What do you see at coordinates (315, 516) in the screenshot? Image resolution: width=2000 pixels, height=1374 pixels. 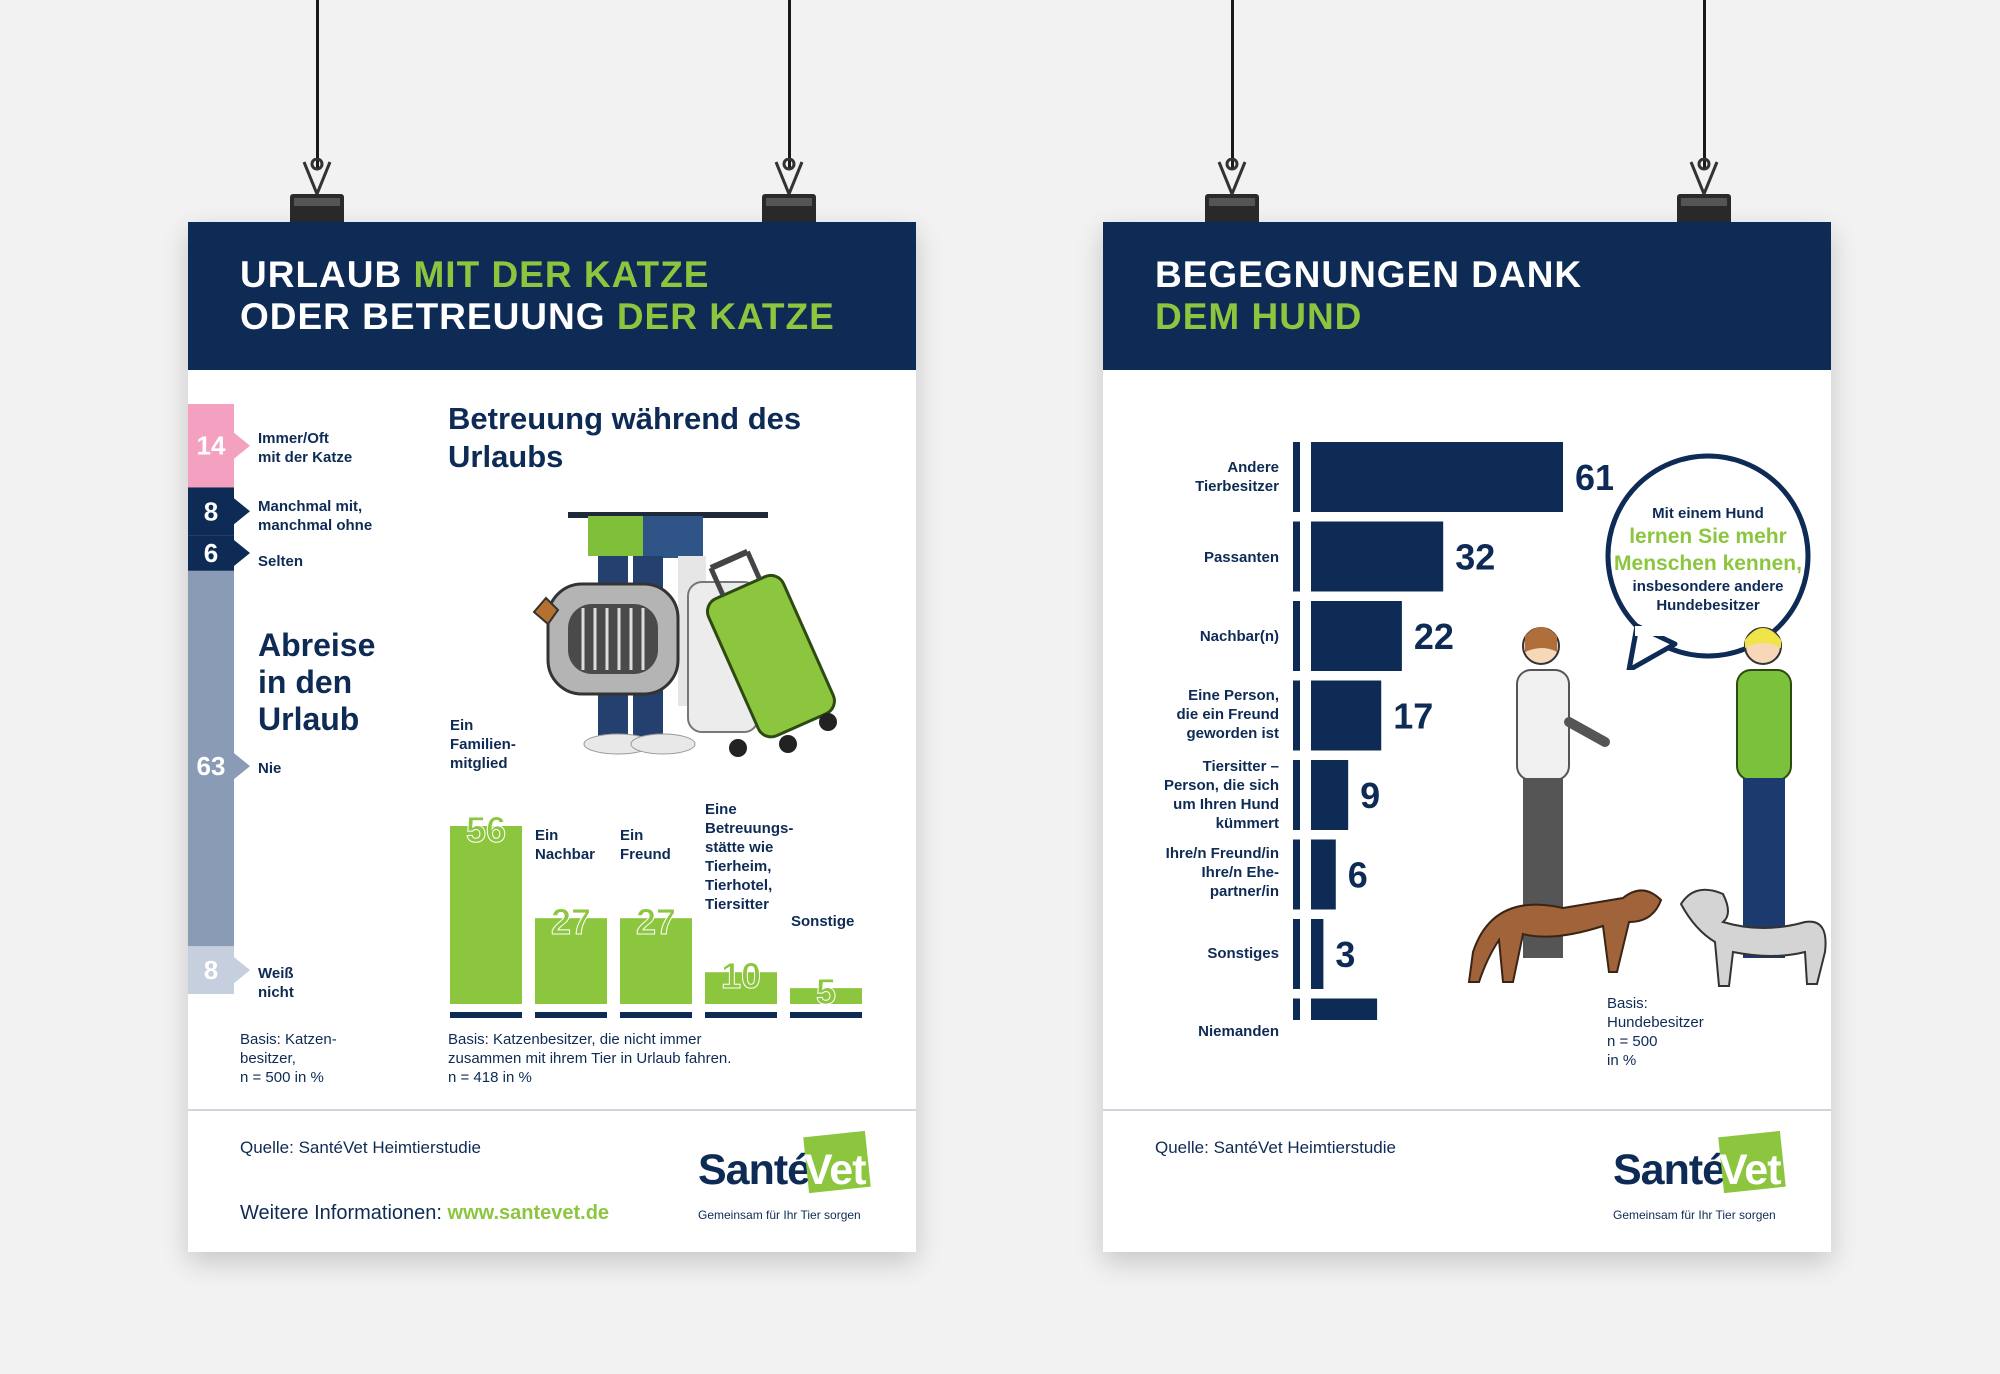 I see `stack-label-manchmal: Manchmal mit, manchmal ohne` at bounding box center [315, 516].